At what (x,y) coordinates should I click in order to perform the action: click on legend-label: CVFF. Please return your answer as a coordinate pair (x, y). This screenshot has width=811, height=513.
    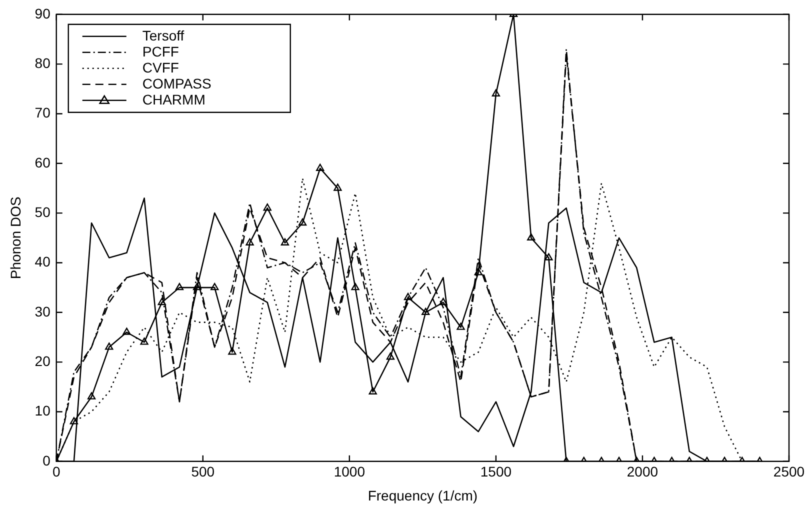
    Looking at the image, I should click on (160, 67).